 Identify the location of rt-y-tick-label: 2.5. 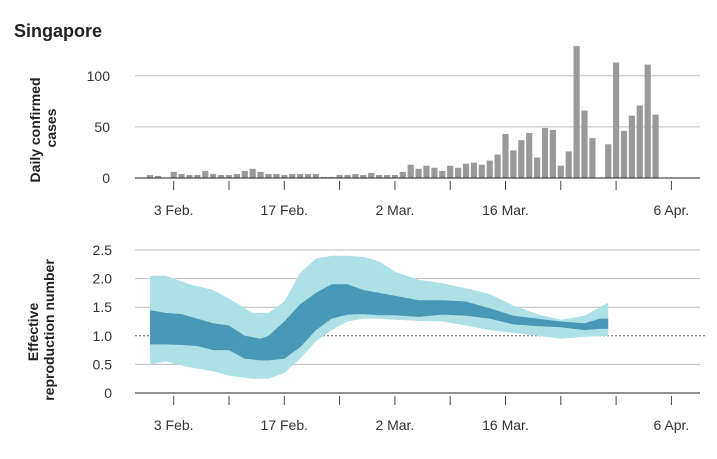
(103, 250).